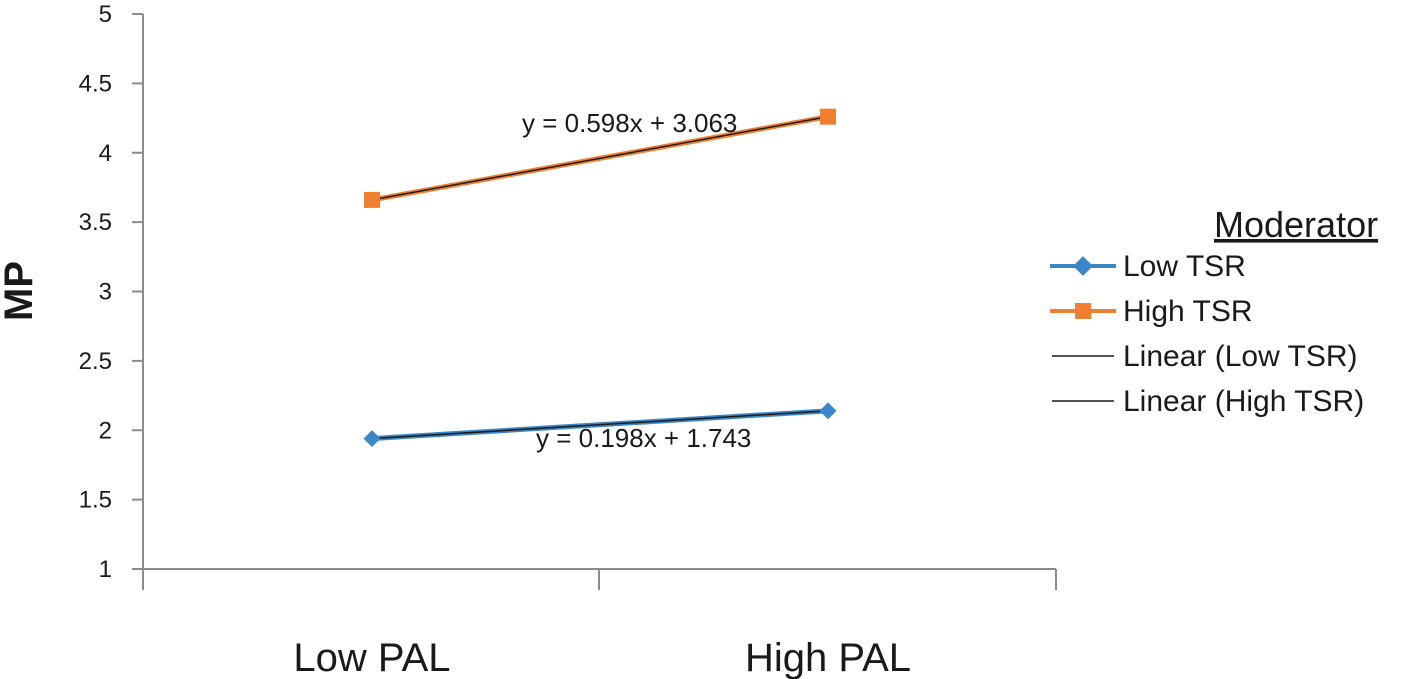  Describe the element at coordinates (1243, 401) in the screenshot. I see `legend-label-linear-high-tsr: Linear (High TSR)` at that location.